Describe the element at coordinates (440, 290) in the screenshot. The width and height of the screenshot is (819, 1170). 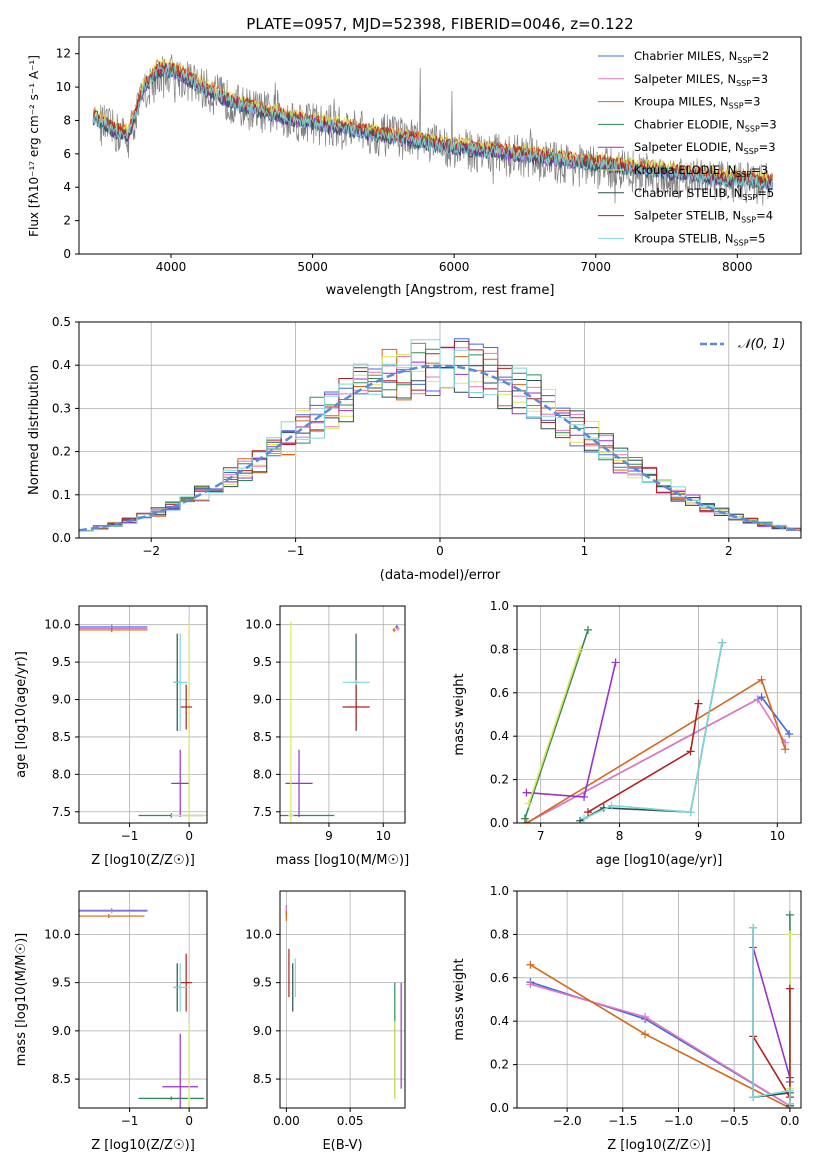
I see `spectrum-xlabel: wavelength [Angstrom, rest frame]` at that location.